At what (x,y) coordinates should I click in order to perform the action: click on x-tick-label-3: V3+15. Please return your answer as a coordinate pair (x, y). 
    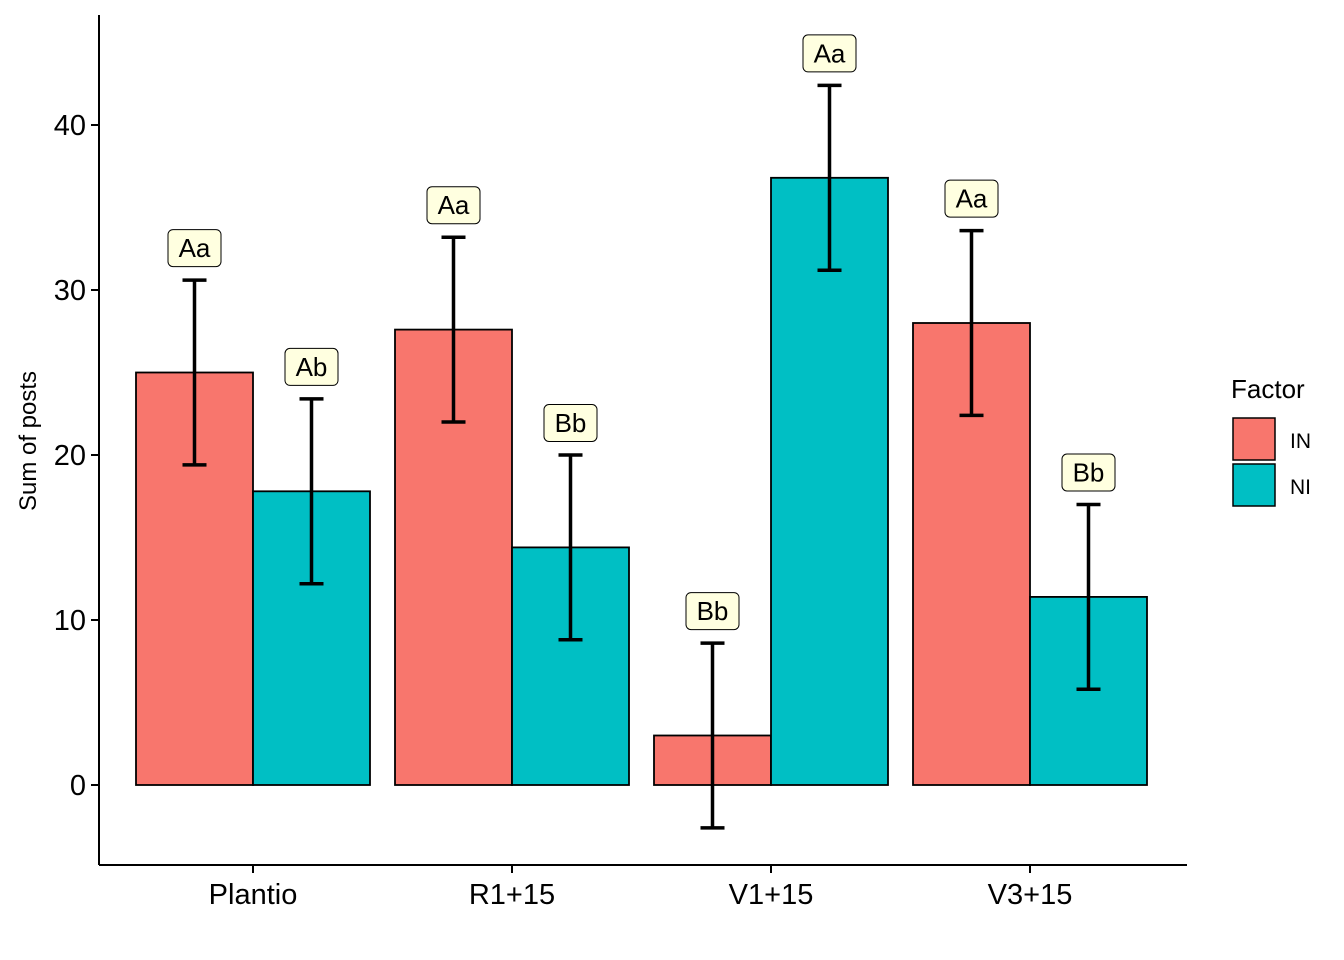
    Looking at the image, I should click on (1030, 895).